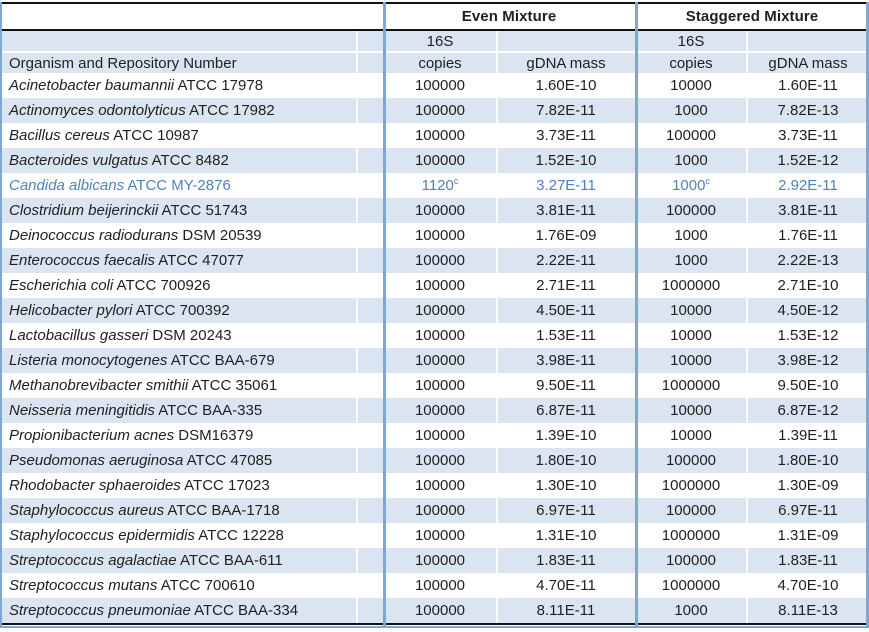  Describe the element at coordinates (221, 360) in the screenshot. I see `repository-number: ATCC BAA-679` at that location.